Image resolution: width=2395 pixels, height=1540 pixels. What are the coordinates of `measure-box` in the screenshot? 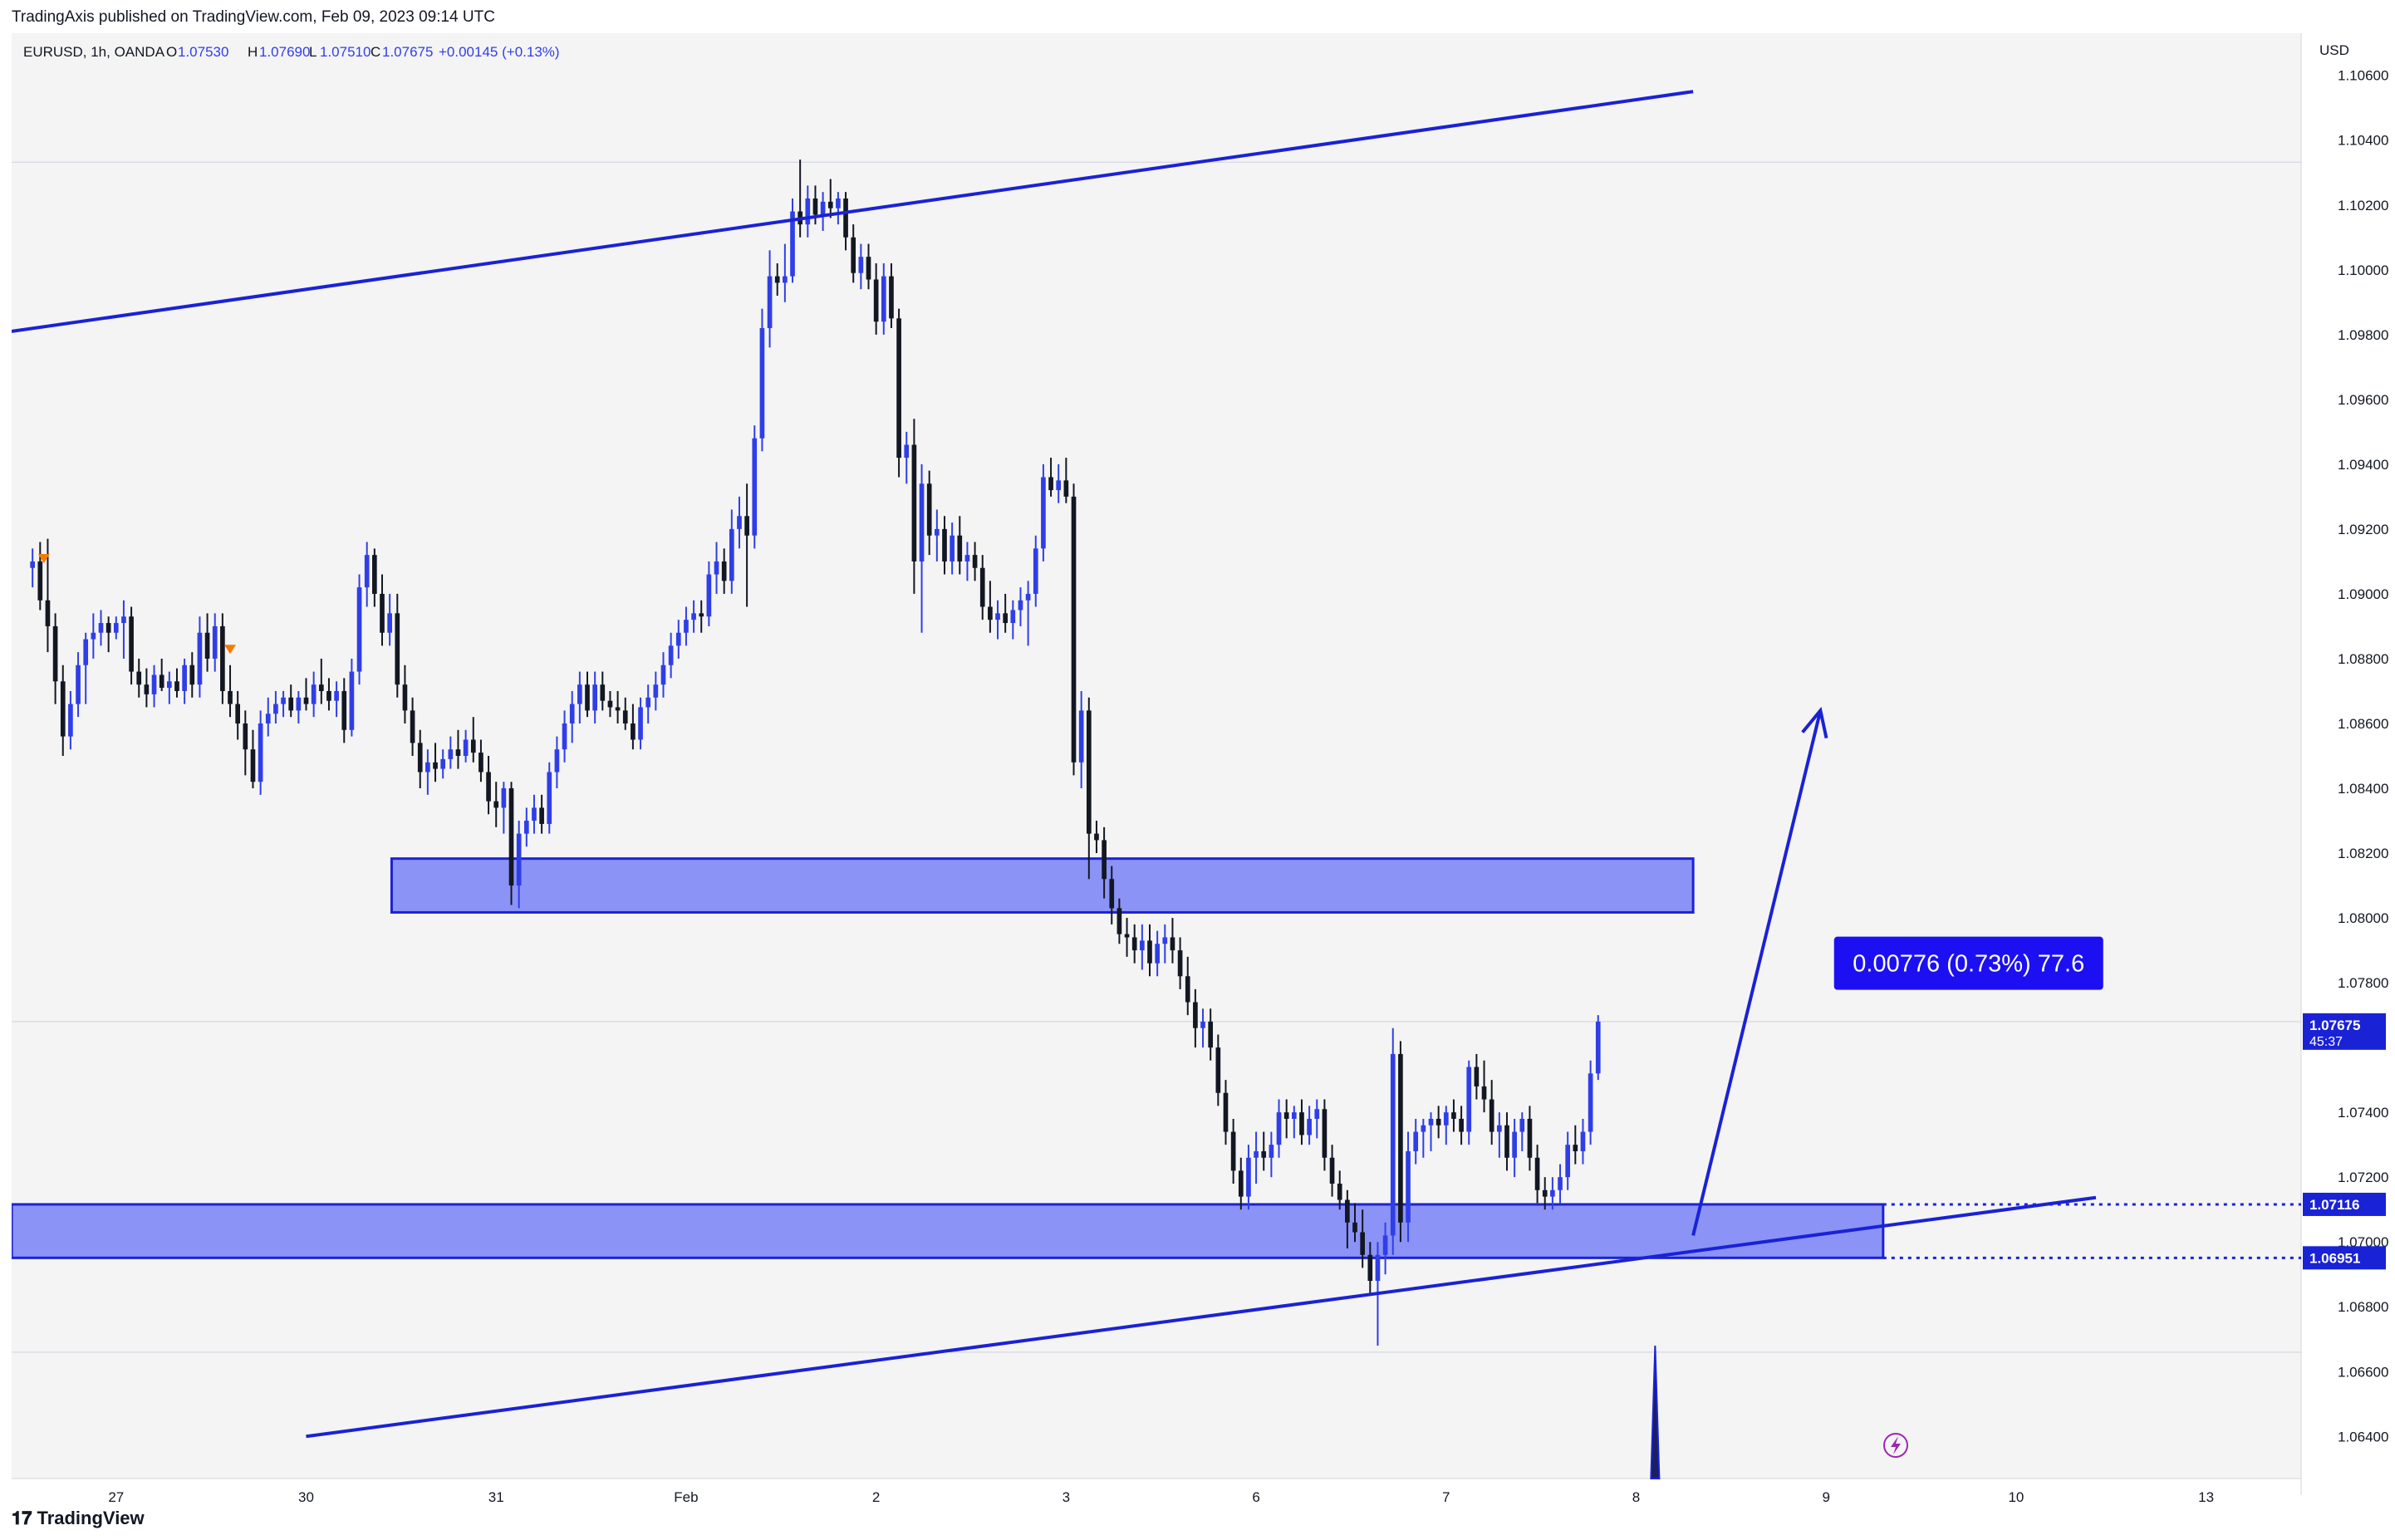 It's located at (1968, 963).